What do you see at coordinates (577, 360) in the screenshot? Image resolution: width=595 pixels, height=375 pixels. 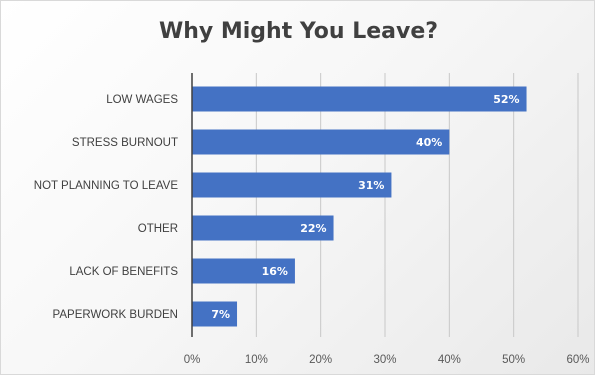 I see `x-tick-label: 60%` at bounding box center [577, 360].